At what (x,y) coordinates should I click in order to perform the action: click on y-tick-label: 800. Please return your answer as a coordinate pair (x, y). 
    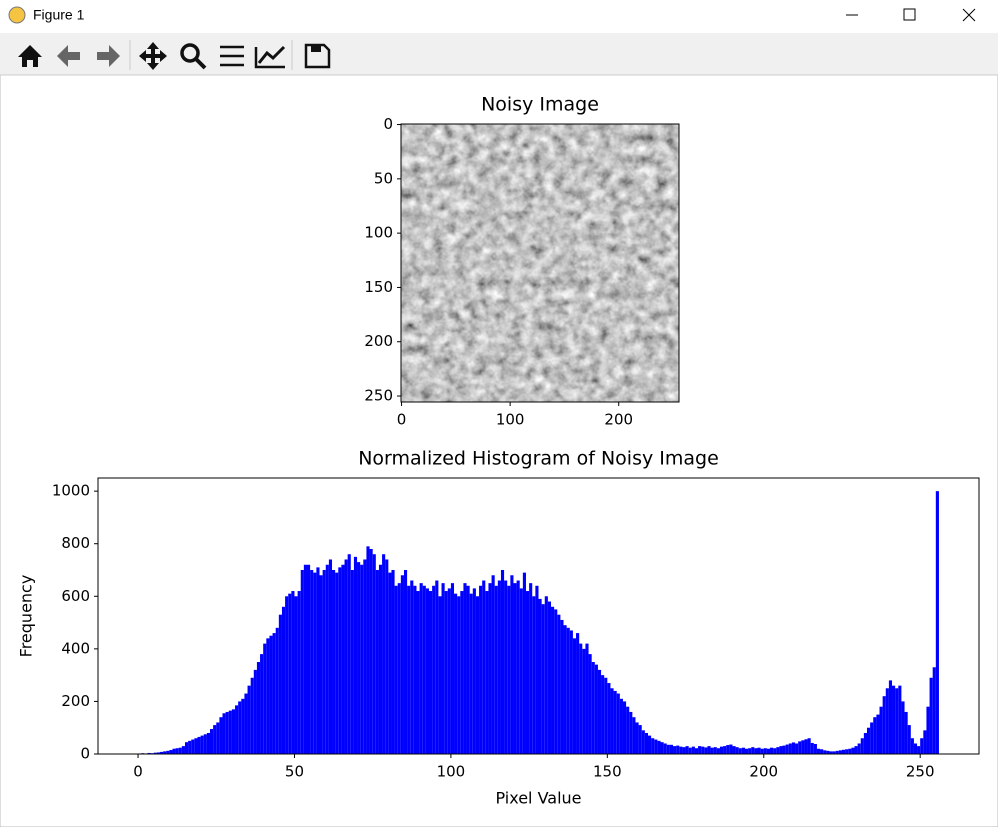
    Looking at the image, I should click on (75, 543).